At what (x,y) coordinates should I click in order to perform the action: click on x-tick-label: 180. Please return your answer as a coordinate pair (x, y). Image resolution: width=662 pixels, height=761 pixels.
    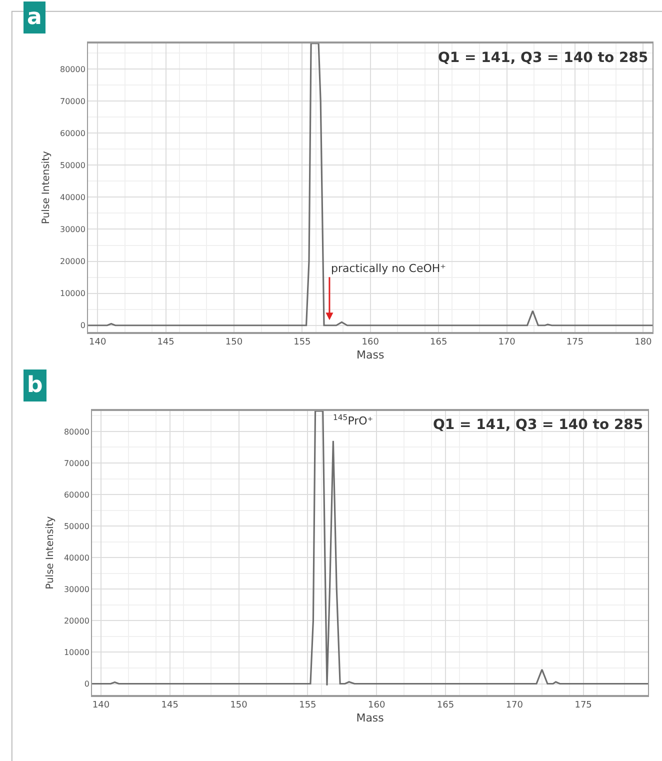
    Looking at the image, I should click on (643, 343).